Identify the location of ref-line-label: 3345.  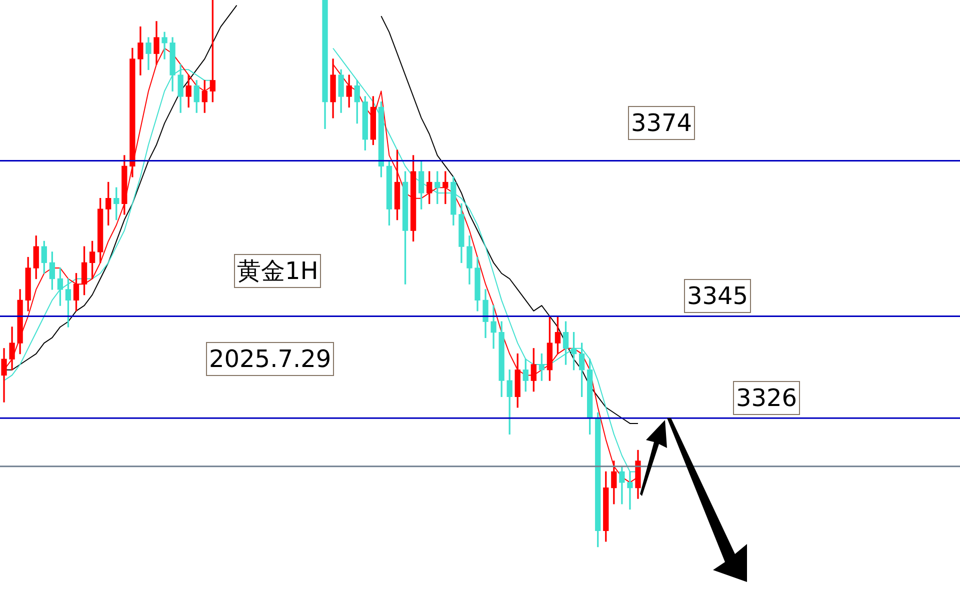
(718, 296).